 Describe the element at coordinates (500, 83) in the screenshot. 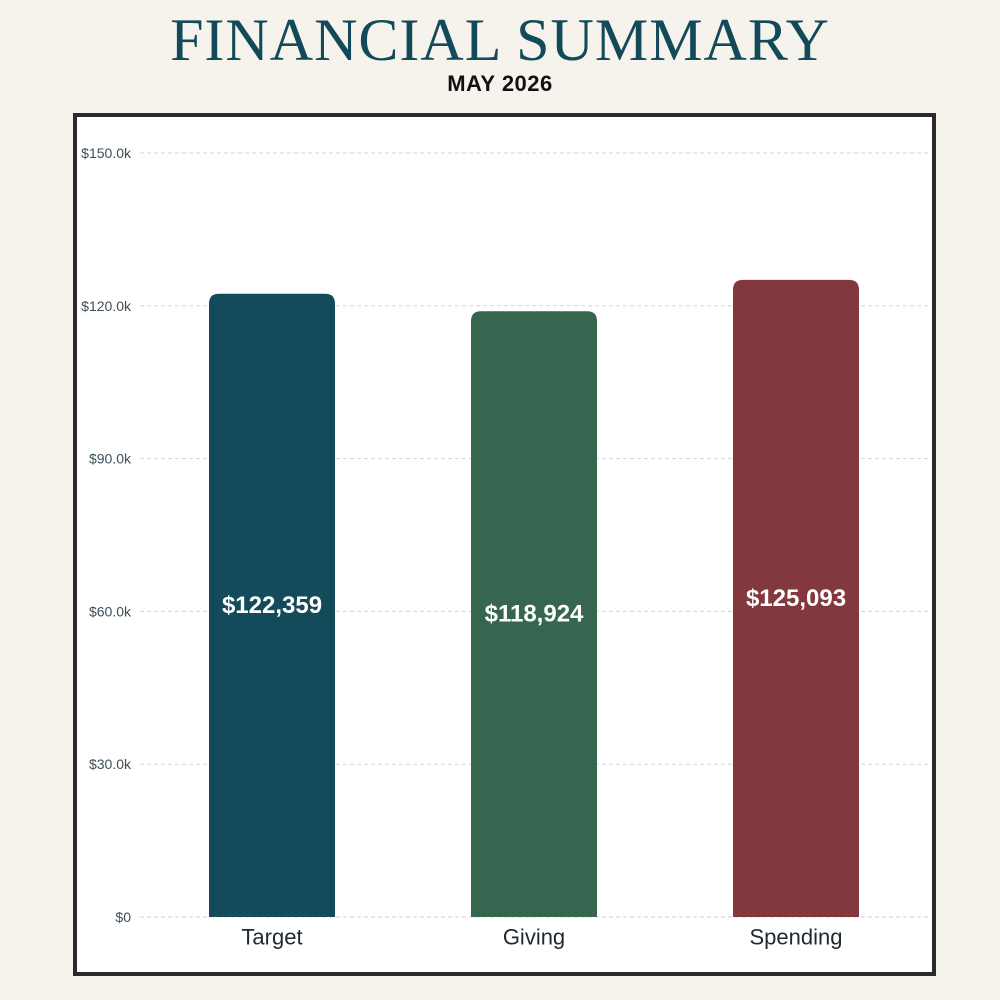

I see `chart-subtitle: MAY 2026` at that location.